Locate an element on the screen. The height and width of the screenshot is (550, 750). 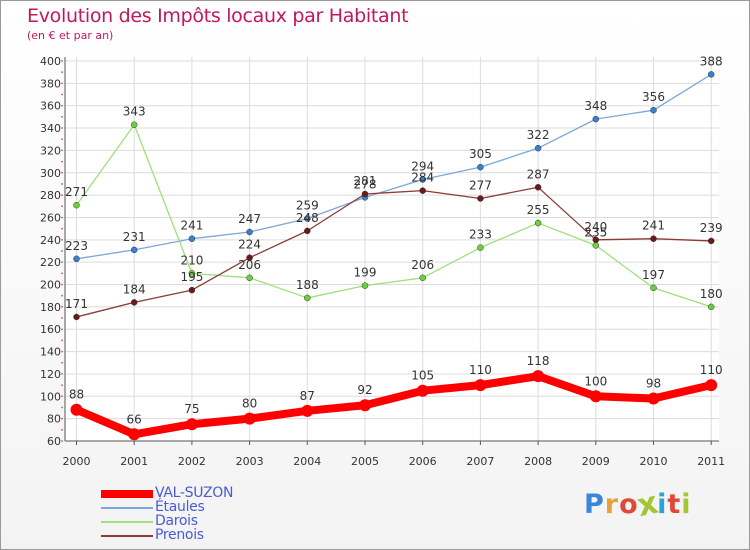
legend-label: VAL-SUZON is located at coordinates (194, 493).